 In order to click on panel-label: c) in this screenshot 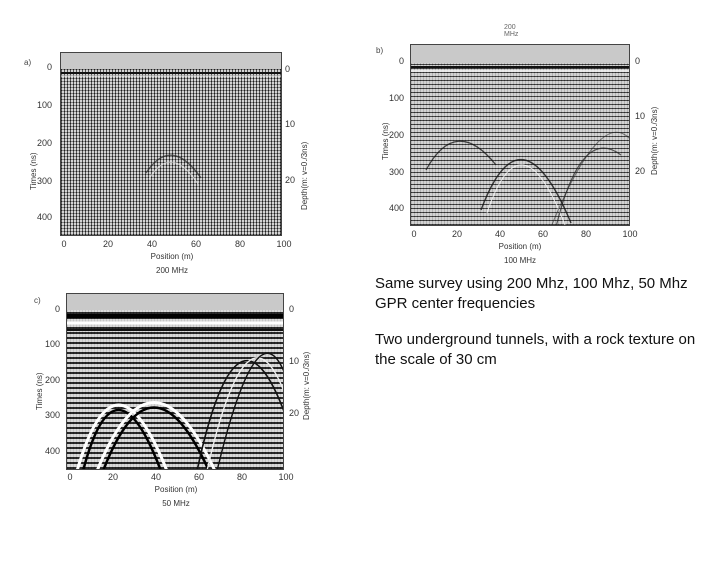, I will do `click(37, 300)`.